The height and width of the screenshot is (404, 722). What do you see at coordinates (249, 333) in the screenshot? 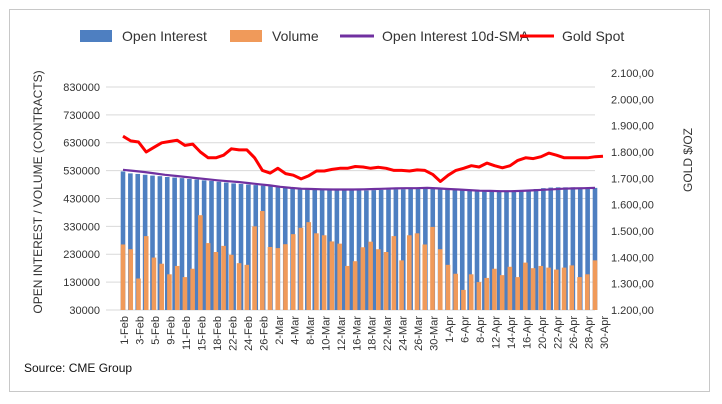
I see `x-tick-label: 24-Feb` at bounding box center [249, 333].